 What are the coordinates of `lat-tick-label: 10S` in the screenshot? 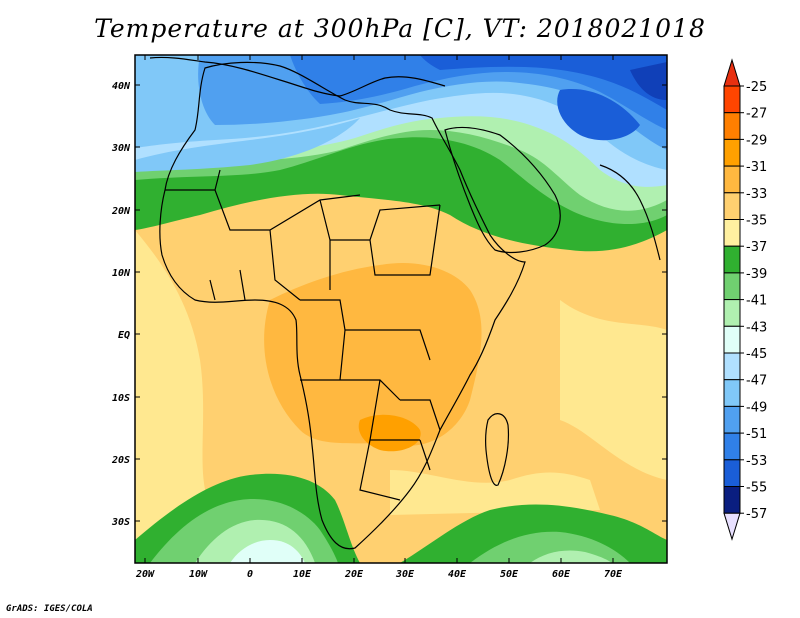 It's located at (121, 398).